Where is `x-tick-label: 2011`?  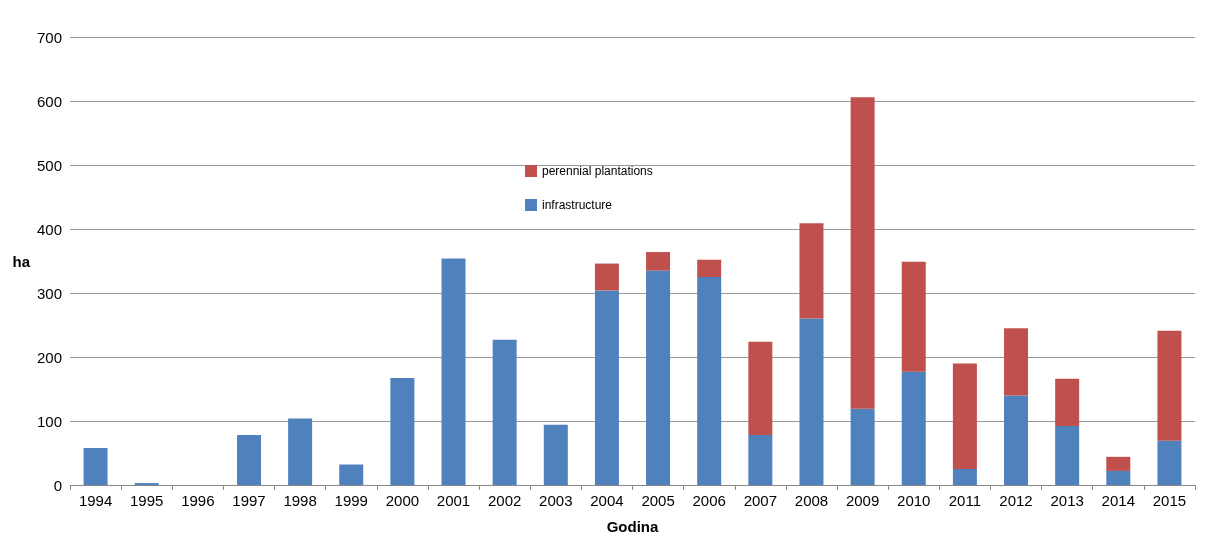
x-tick-label: 2011 is located at coordinates (965, 500).